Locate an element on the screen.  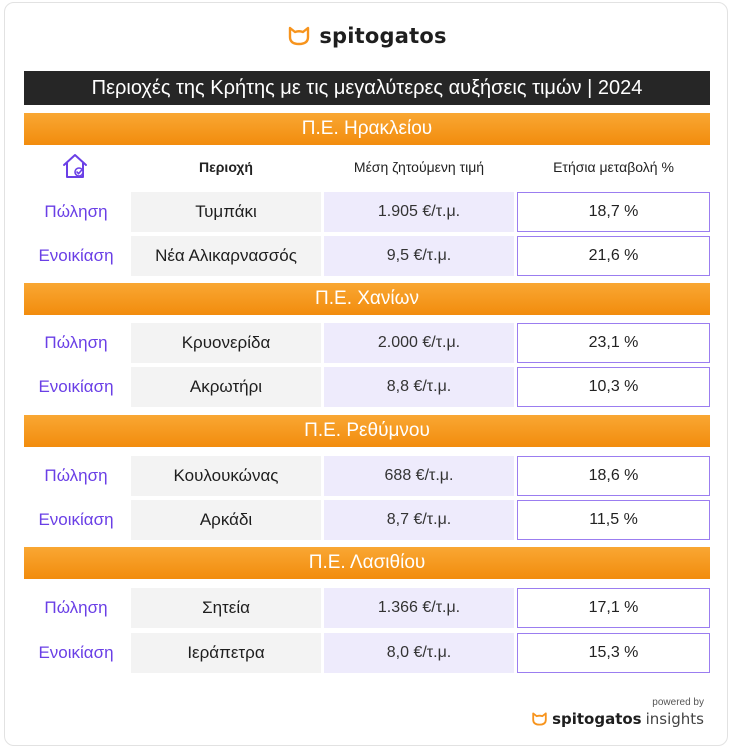
row-price: 9,5 €/τ.μ. is located at coordinates (419, 256).